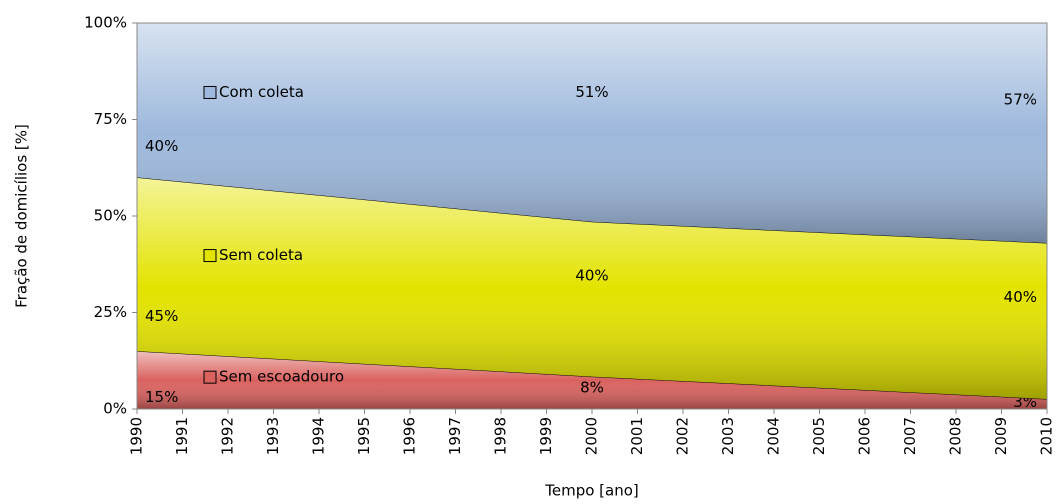 This screenshot has width=1056, height=504. What do you see at coordinates (137, 436) in the screenshot?
I see `x-tick-label: 1990` at bounding box center [137, 436].